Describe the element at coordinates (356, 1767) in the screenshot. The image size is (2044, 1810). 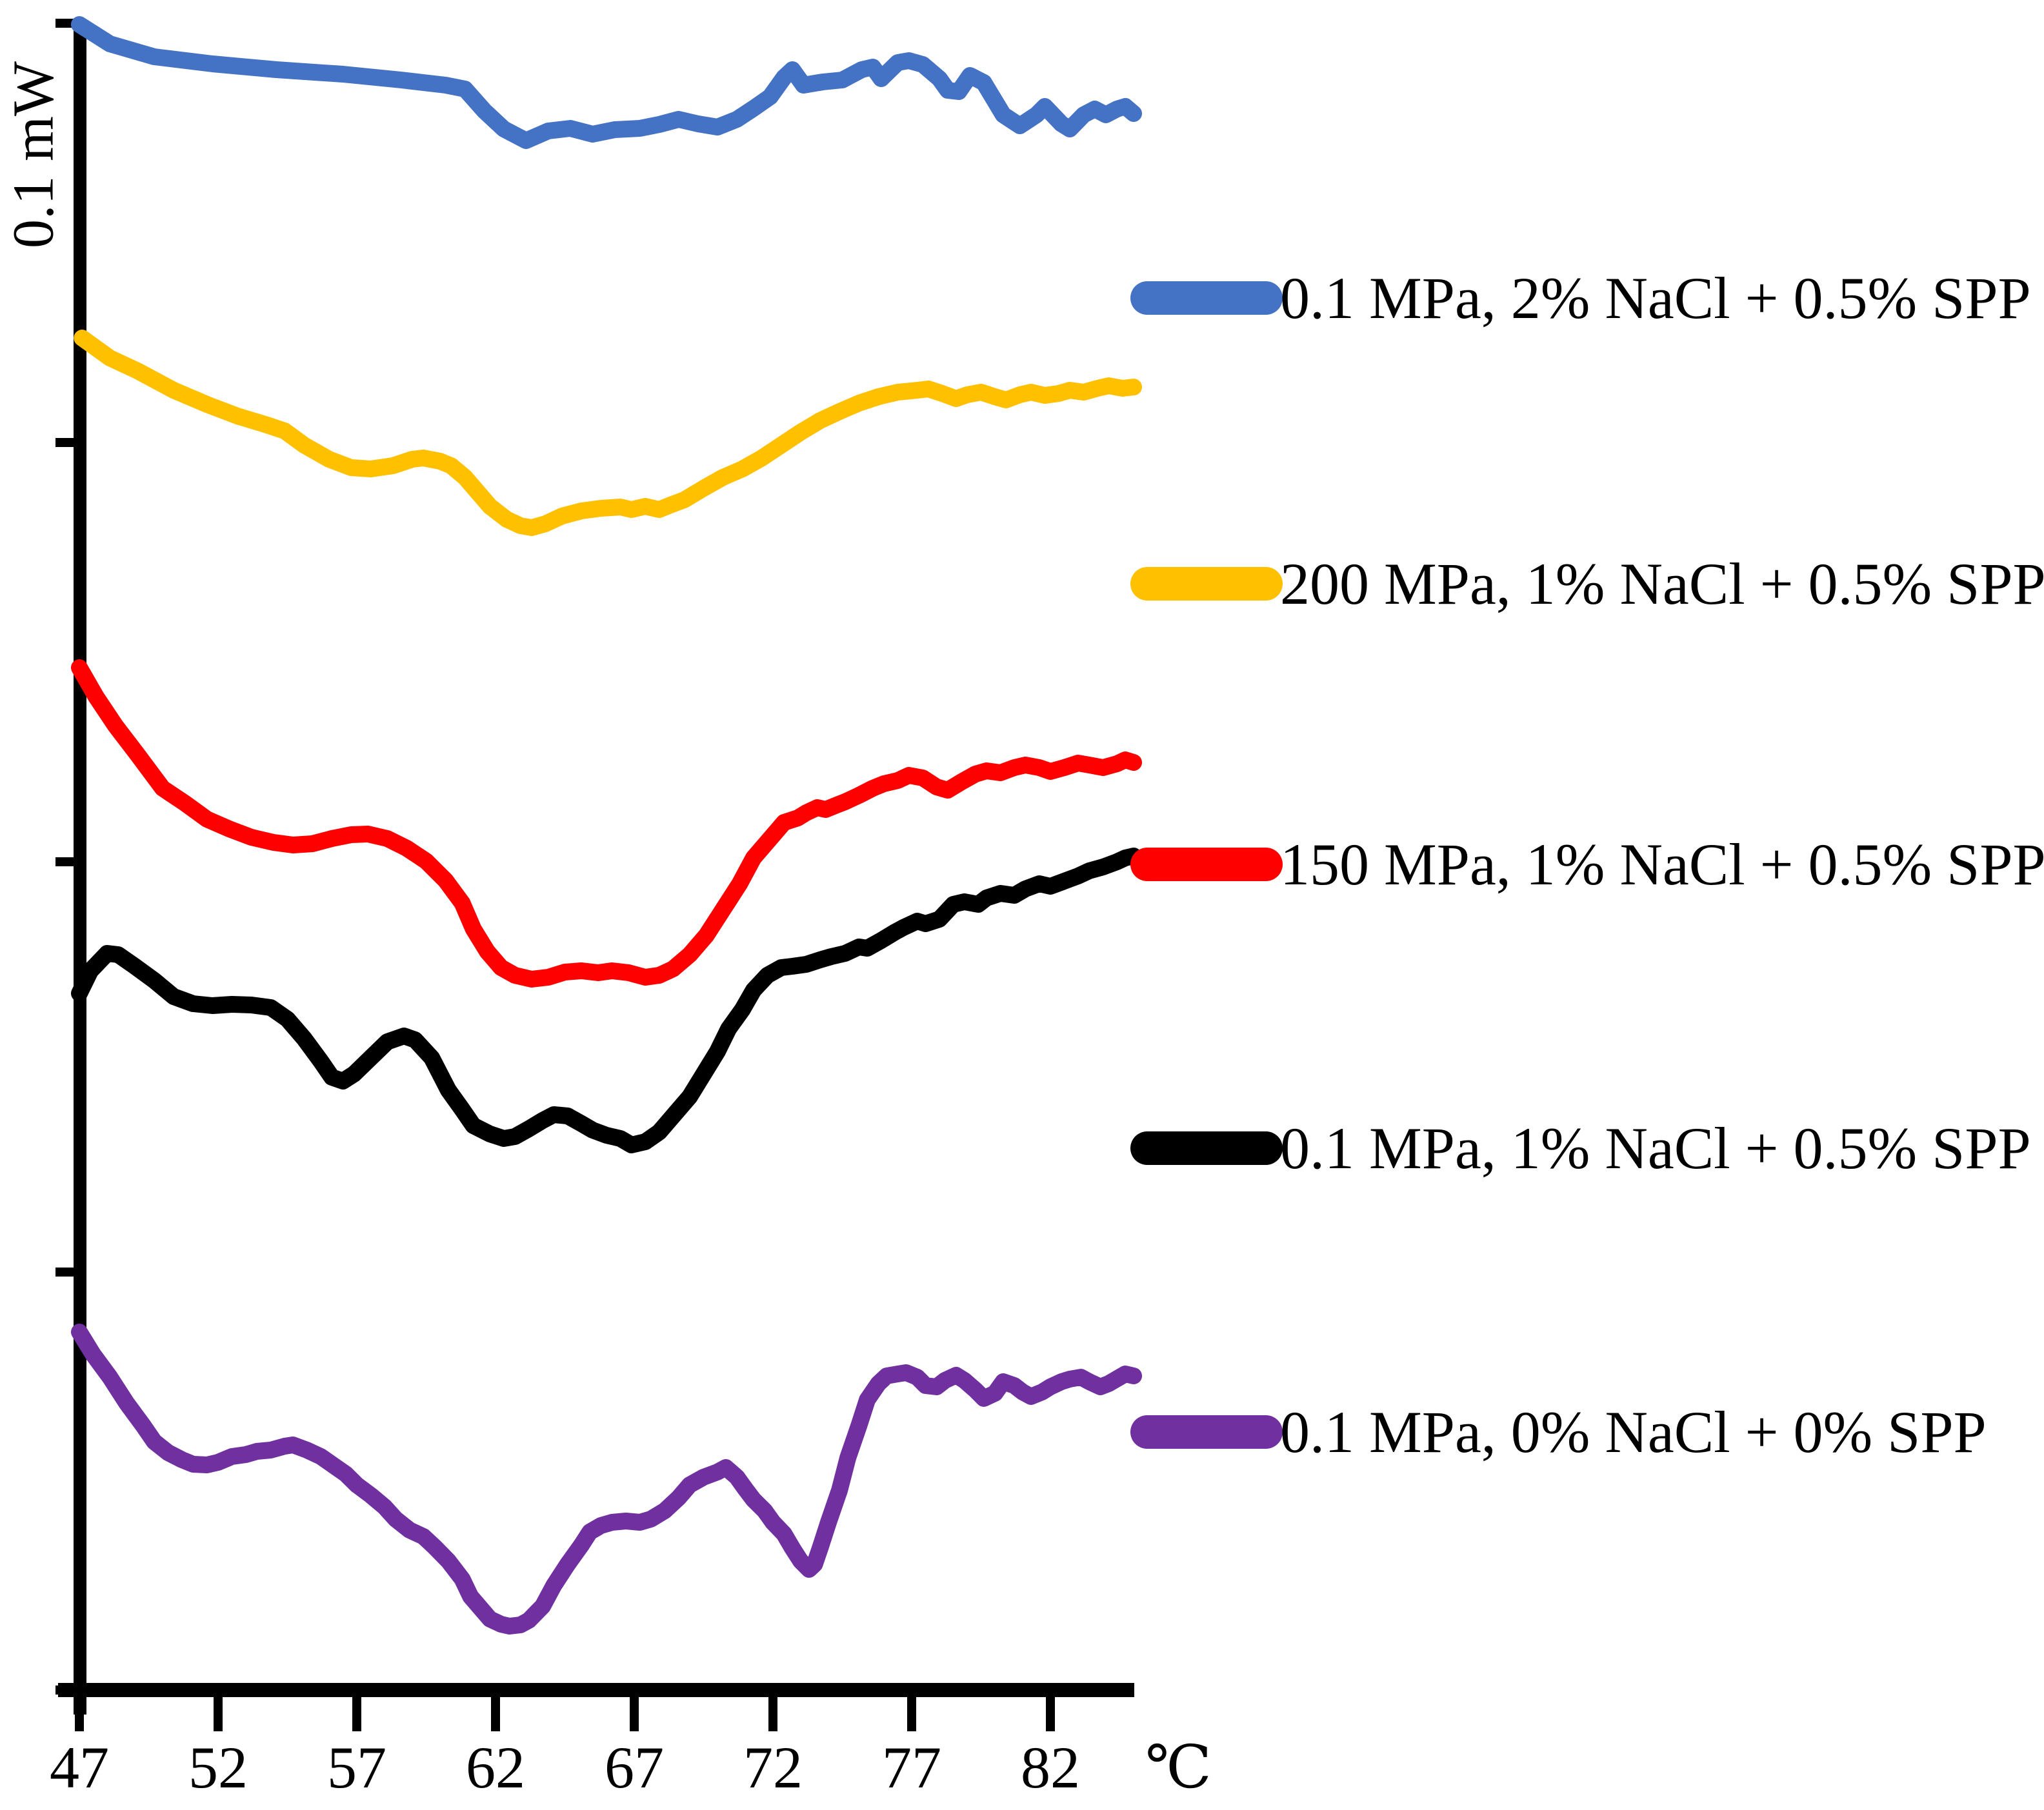
I see `x-tick-label-57: 57` at that location.